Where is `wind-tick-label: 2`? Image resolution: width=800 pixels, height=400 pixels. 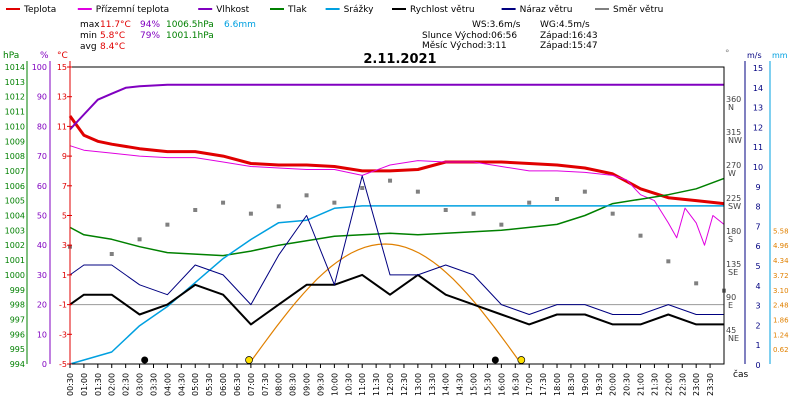 wind-tick-label: 2 is located at coordinates (757, 325).